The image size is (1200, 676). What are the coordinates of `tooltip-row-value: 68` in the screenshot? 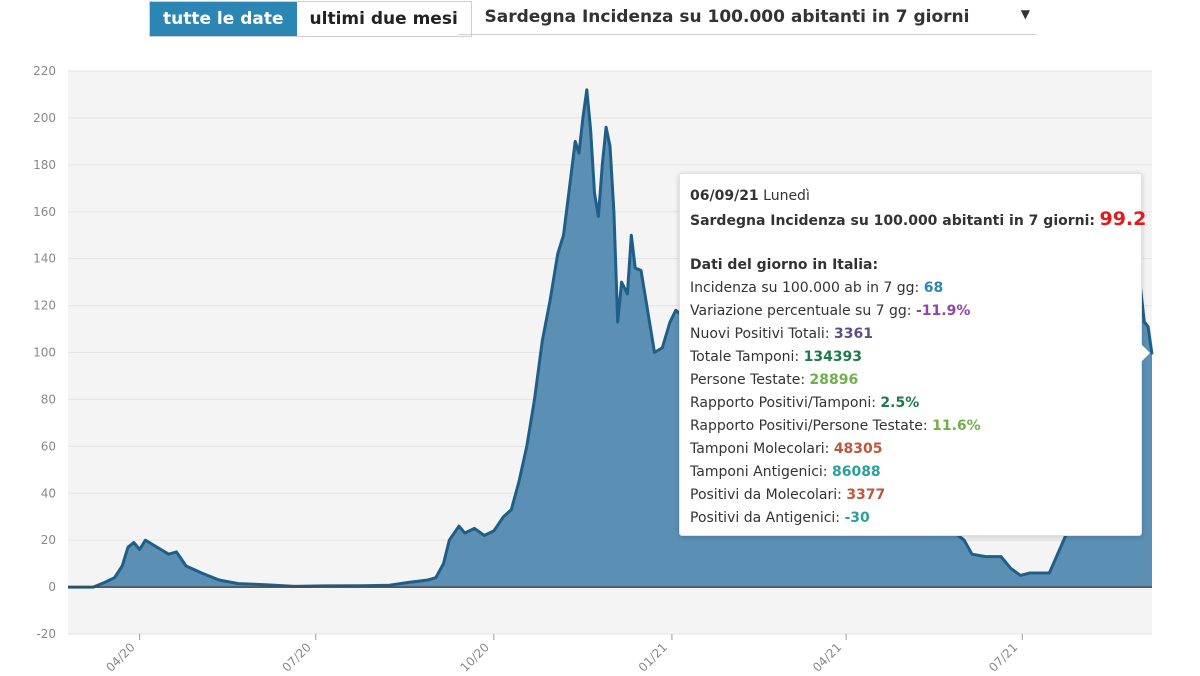 It's located at (933, 288).